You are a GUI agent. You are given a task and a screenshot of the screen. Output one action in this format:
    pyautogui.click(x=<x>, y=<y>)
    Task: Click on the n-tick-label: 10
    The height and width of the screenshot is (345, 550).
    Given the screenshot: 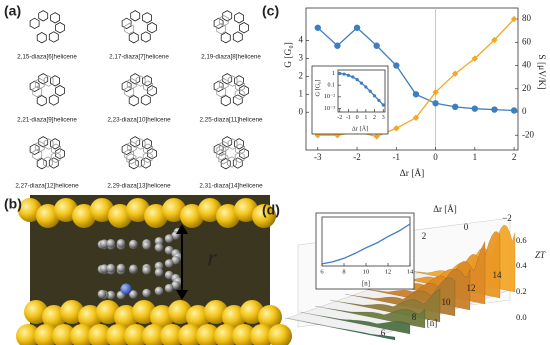 What is the action you would take?
    pyautogui.click(x=447, y=302)
    